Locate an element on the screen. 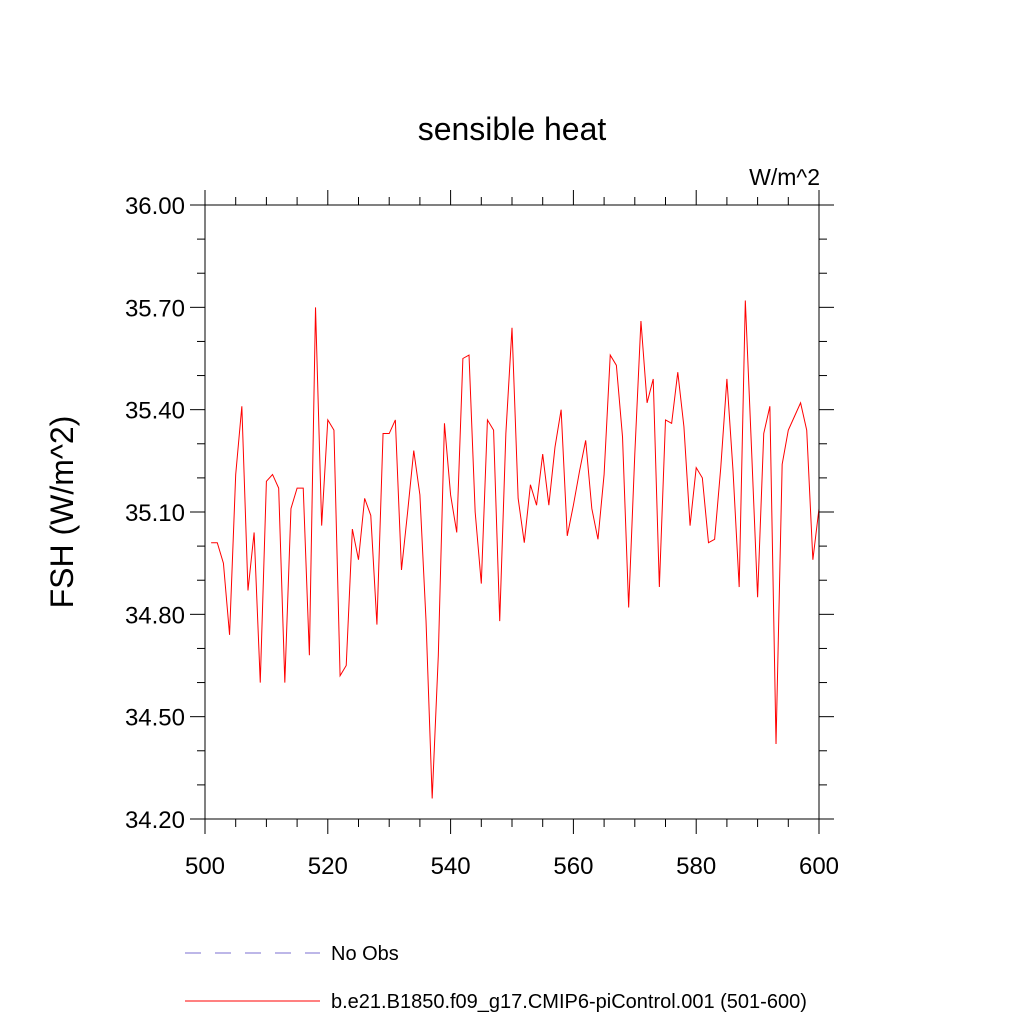  y-tick-label: 34.50 is located at coordinates (155, 718).